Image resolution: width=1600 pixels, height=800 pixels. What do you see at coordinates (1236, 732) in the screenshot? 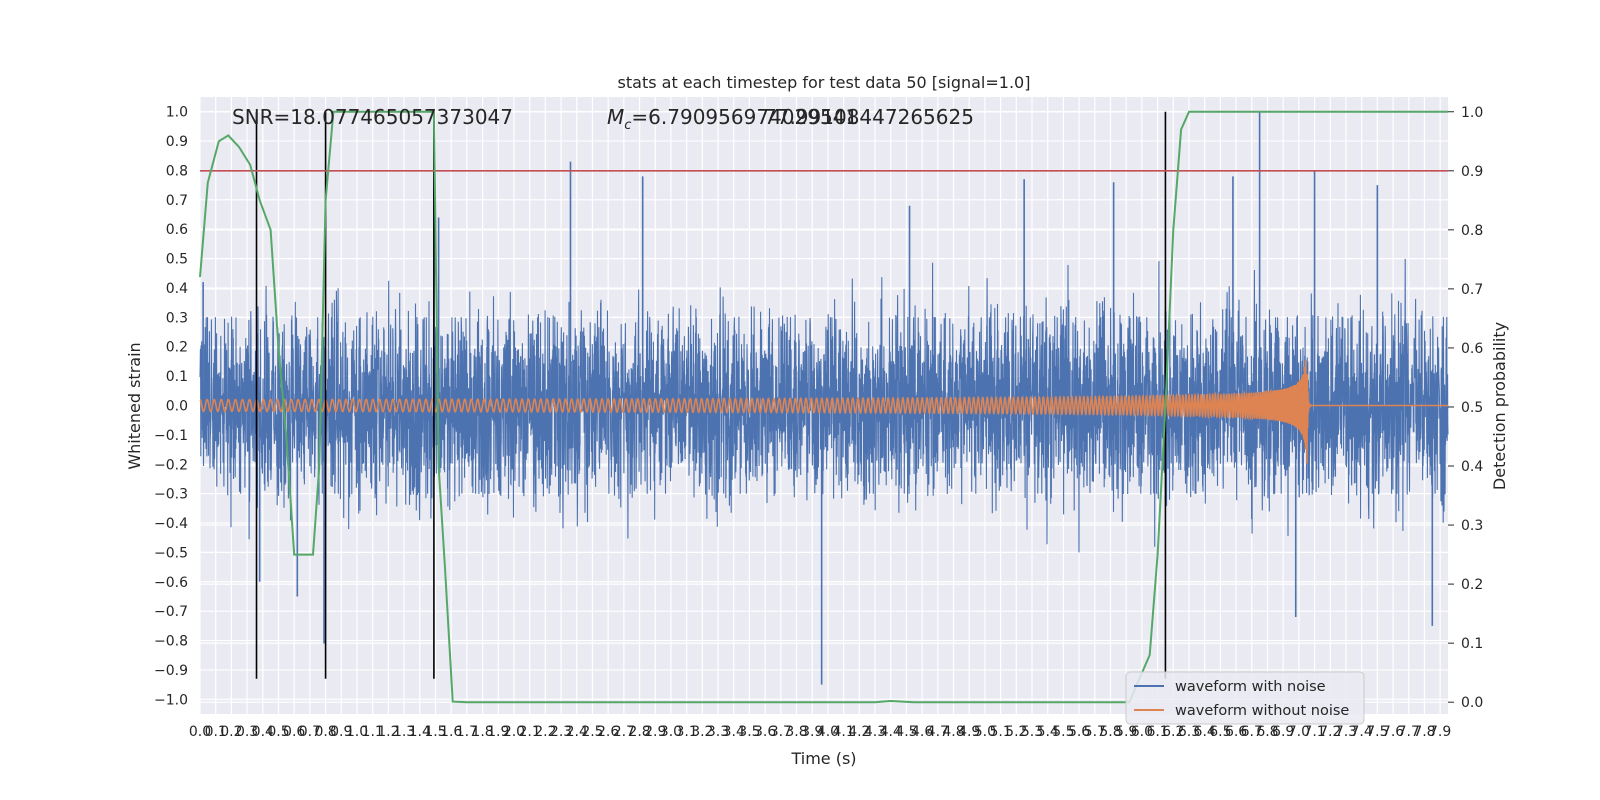
I see `x-tick-label: 6.6` at bounding box center [1236, 732].